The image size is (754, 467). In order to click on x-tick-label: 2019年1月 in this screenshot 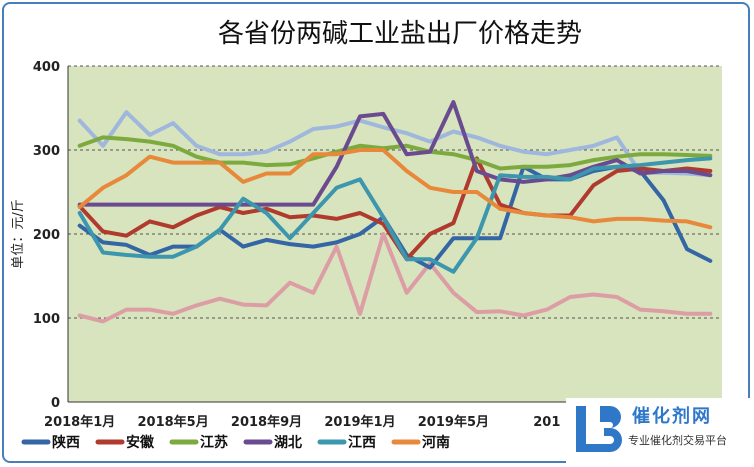, I will do `click(359, 422)`.